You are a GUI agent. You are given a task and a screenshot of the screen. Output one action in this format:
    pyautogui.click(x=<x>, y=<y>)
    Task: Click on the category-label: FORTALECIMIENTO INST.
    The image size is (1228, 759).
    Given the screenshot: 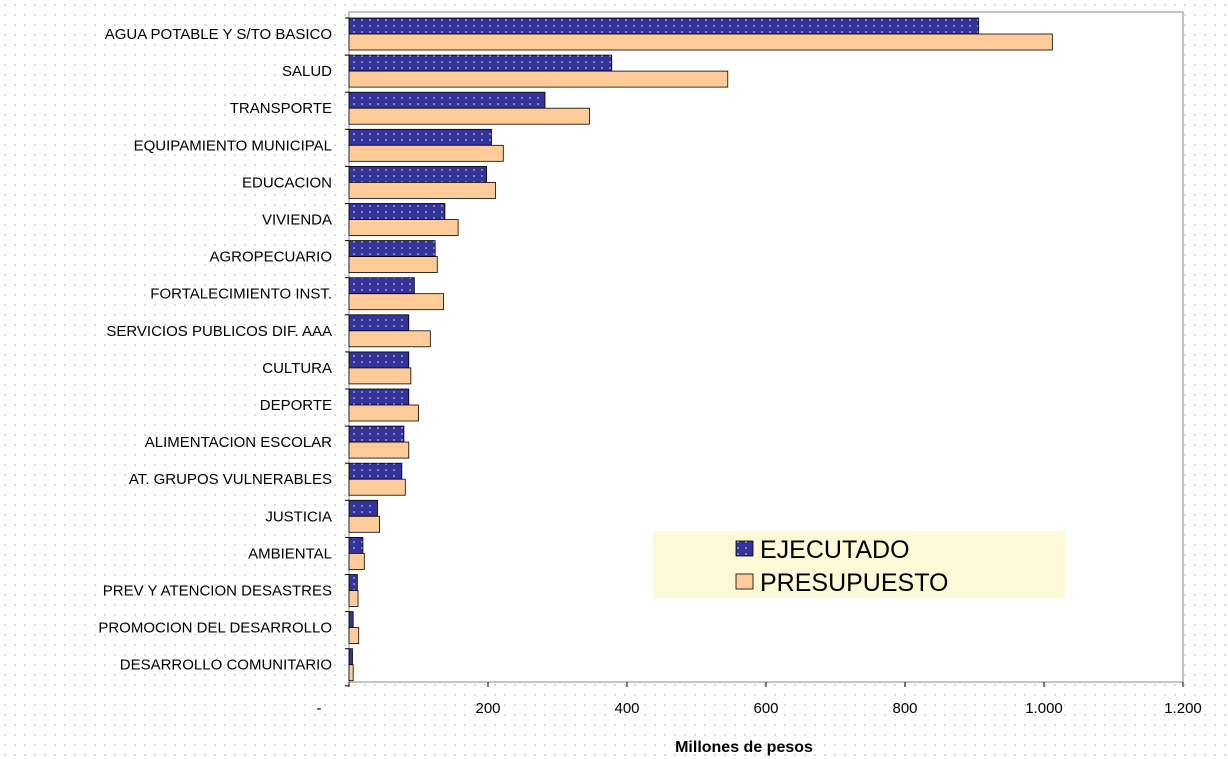 What is the action you would take?
    pyautogui.click(x=241, y=294)
    